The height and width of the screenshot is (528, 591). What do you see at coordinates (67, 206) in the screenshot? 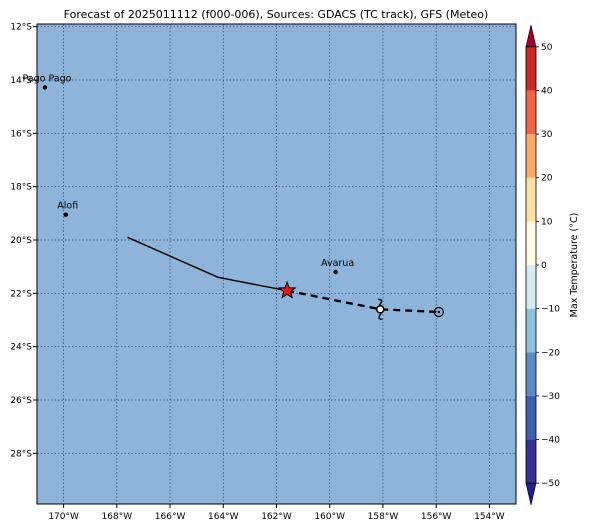
I see `place-label: Alofi` at bounding box center [67, 206].